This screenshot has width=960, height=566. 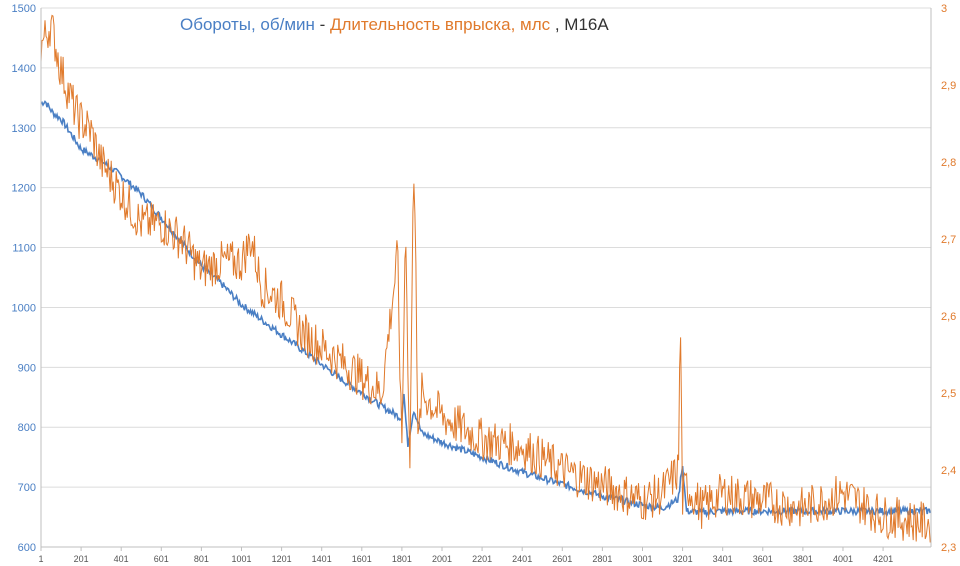 What do you see at coordinates (24, 308) in the screenshot?
I see `y-left-tick-label: 1000` at bounding box center [24, 308].